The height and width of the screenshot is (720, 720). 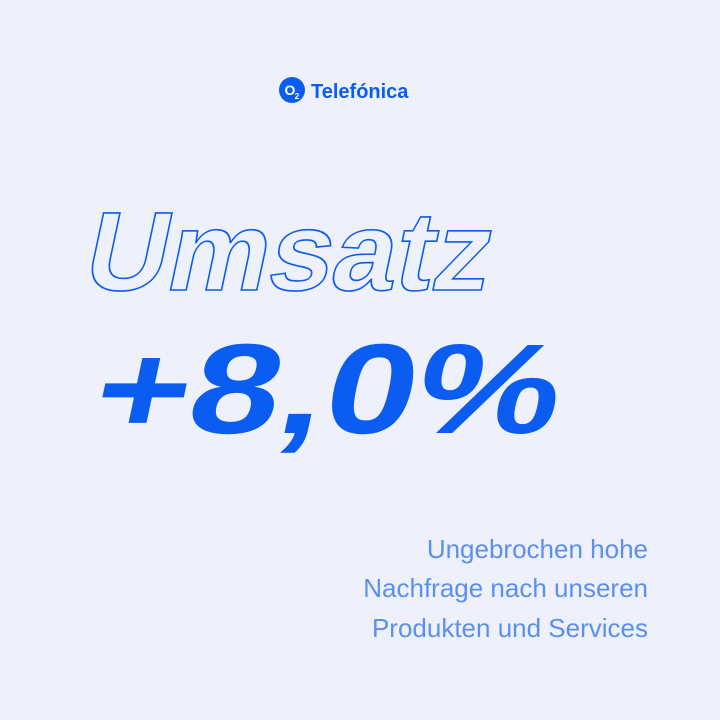 I want to click on body-line: Ungebrochen hohe, so click(x=537, y=549).